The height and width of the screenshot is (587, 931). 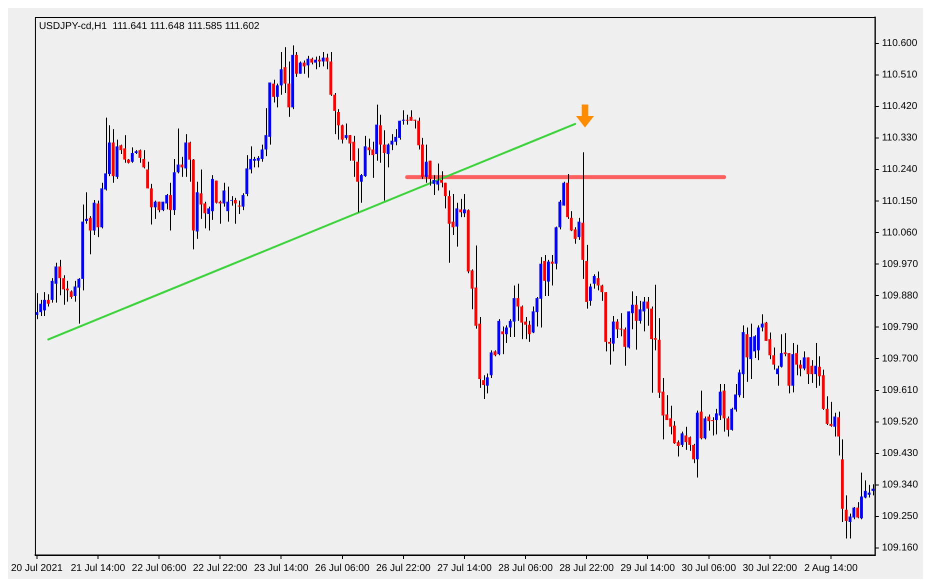 What do you see at coordinates (709, 568) in the screenshot?
I see `x-tick-label: 30 Jul 06:00` at bounding box center [709, 568].